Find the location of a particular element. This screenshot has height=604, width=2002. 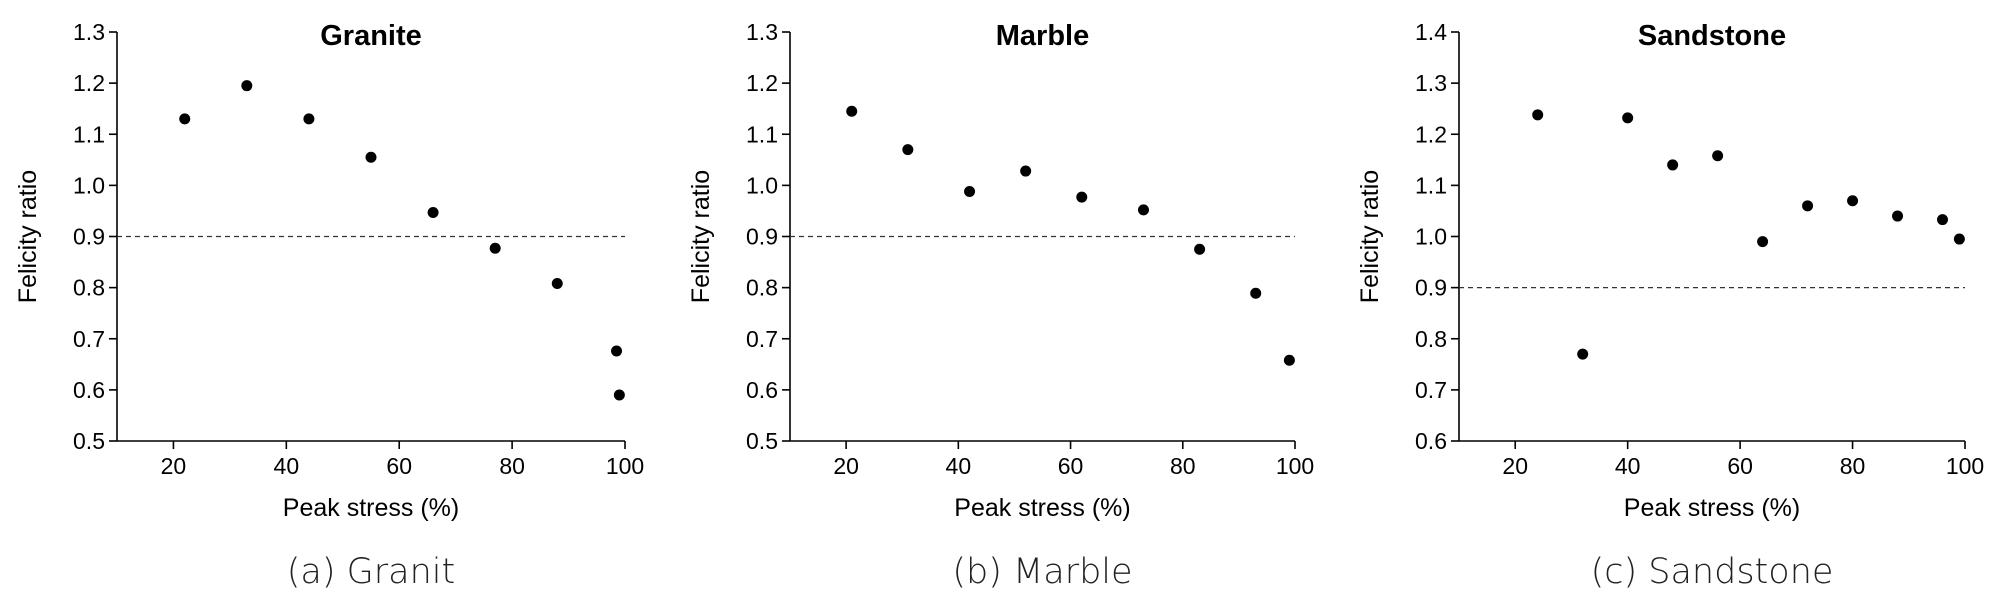

marble-y-tick-label: 1.2 is located at coordinates (762, 83).